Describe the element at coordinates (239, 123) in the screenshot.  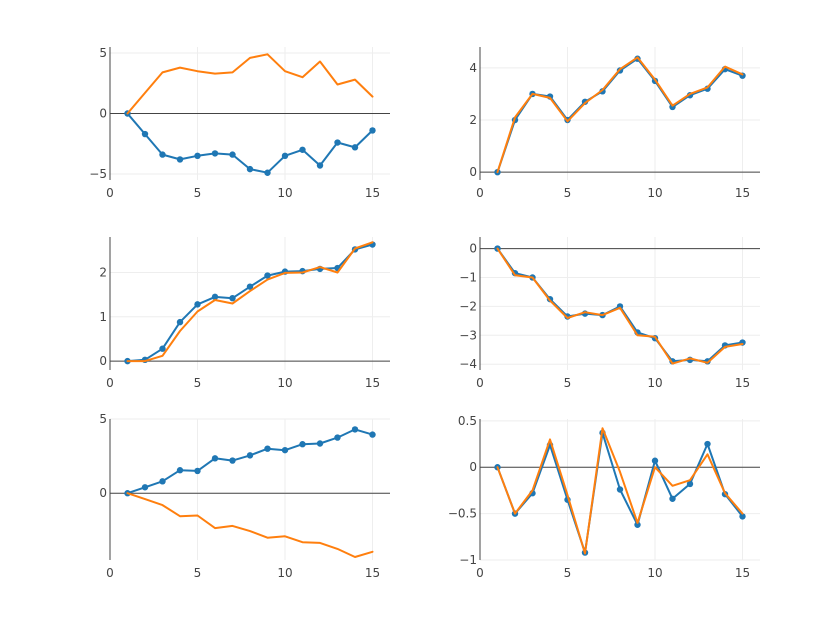
I see `subplot-1: 0 5 10 15 −5 0 5` at that location.